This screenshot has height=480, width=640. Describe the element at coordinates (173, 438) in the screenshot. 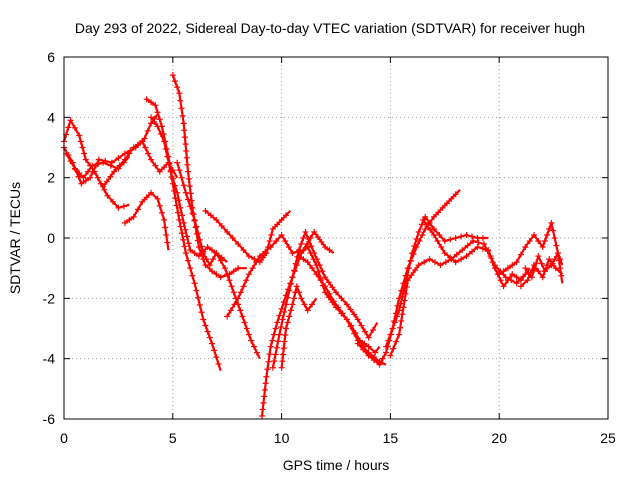

I see `x-tick-label: 5` at that location.